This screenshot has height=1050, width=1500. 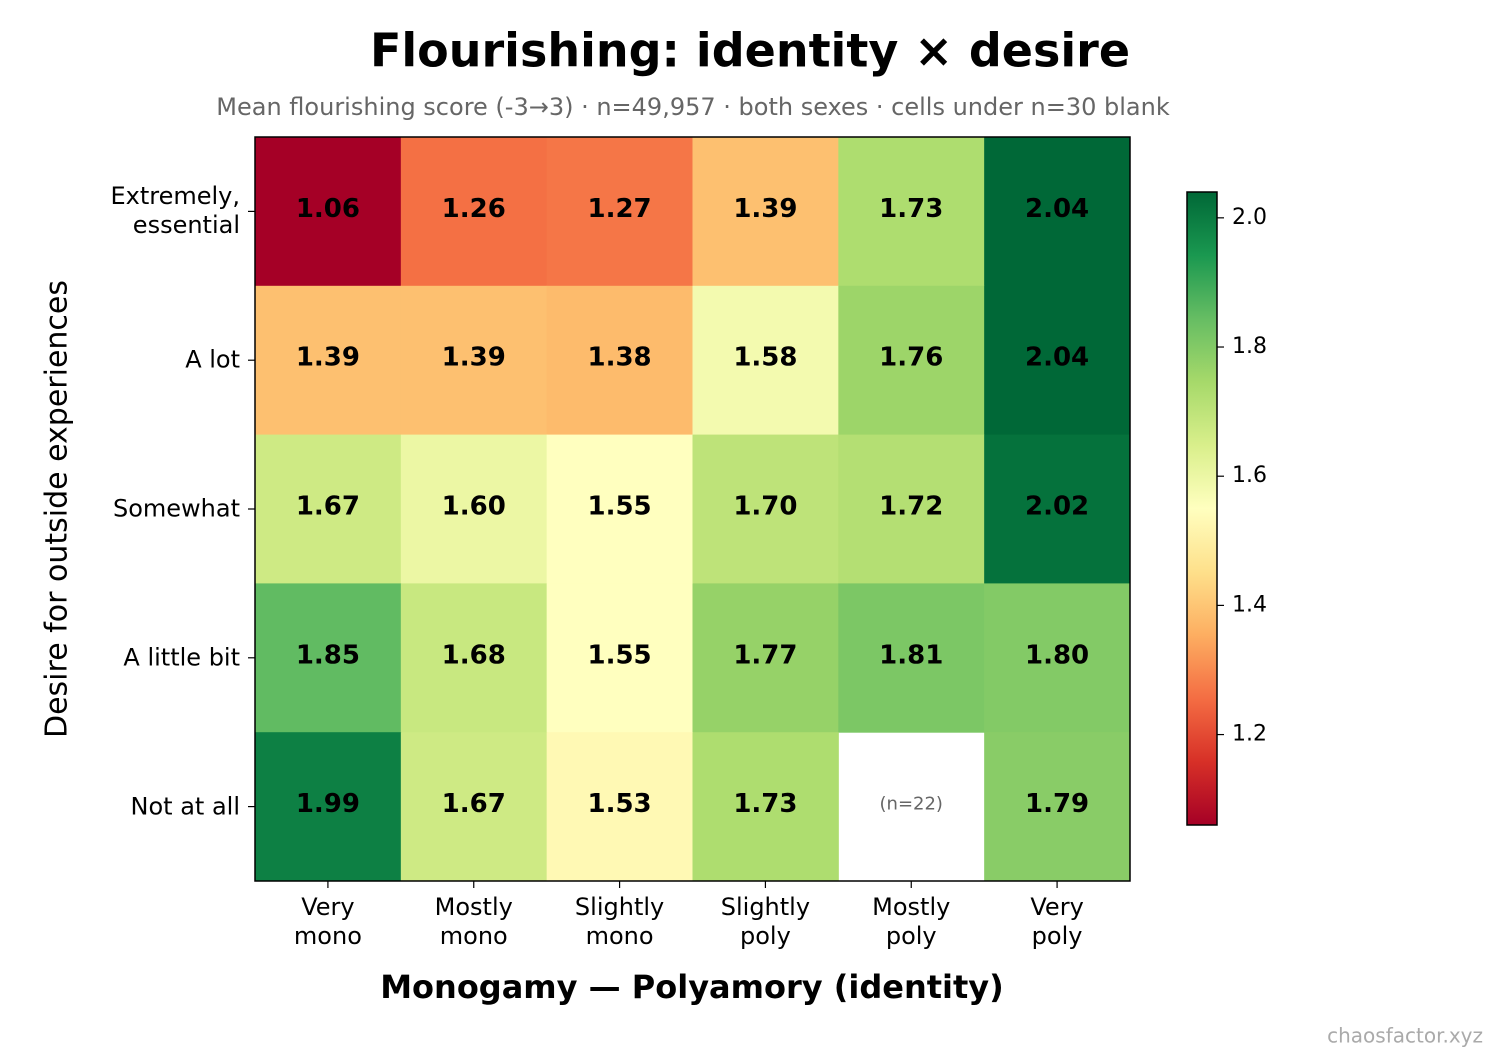 What do you see at coordinates (212, 359) in the screenshot?
I see `y-tick-label: A lot` at bounding box center [212, 359].